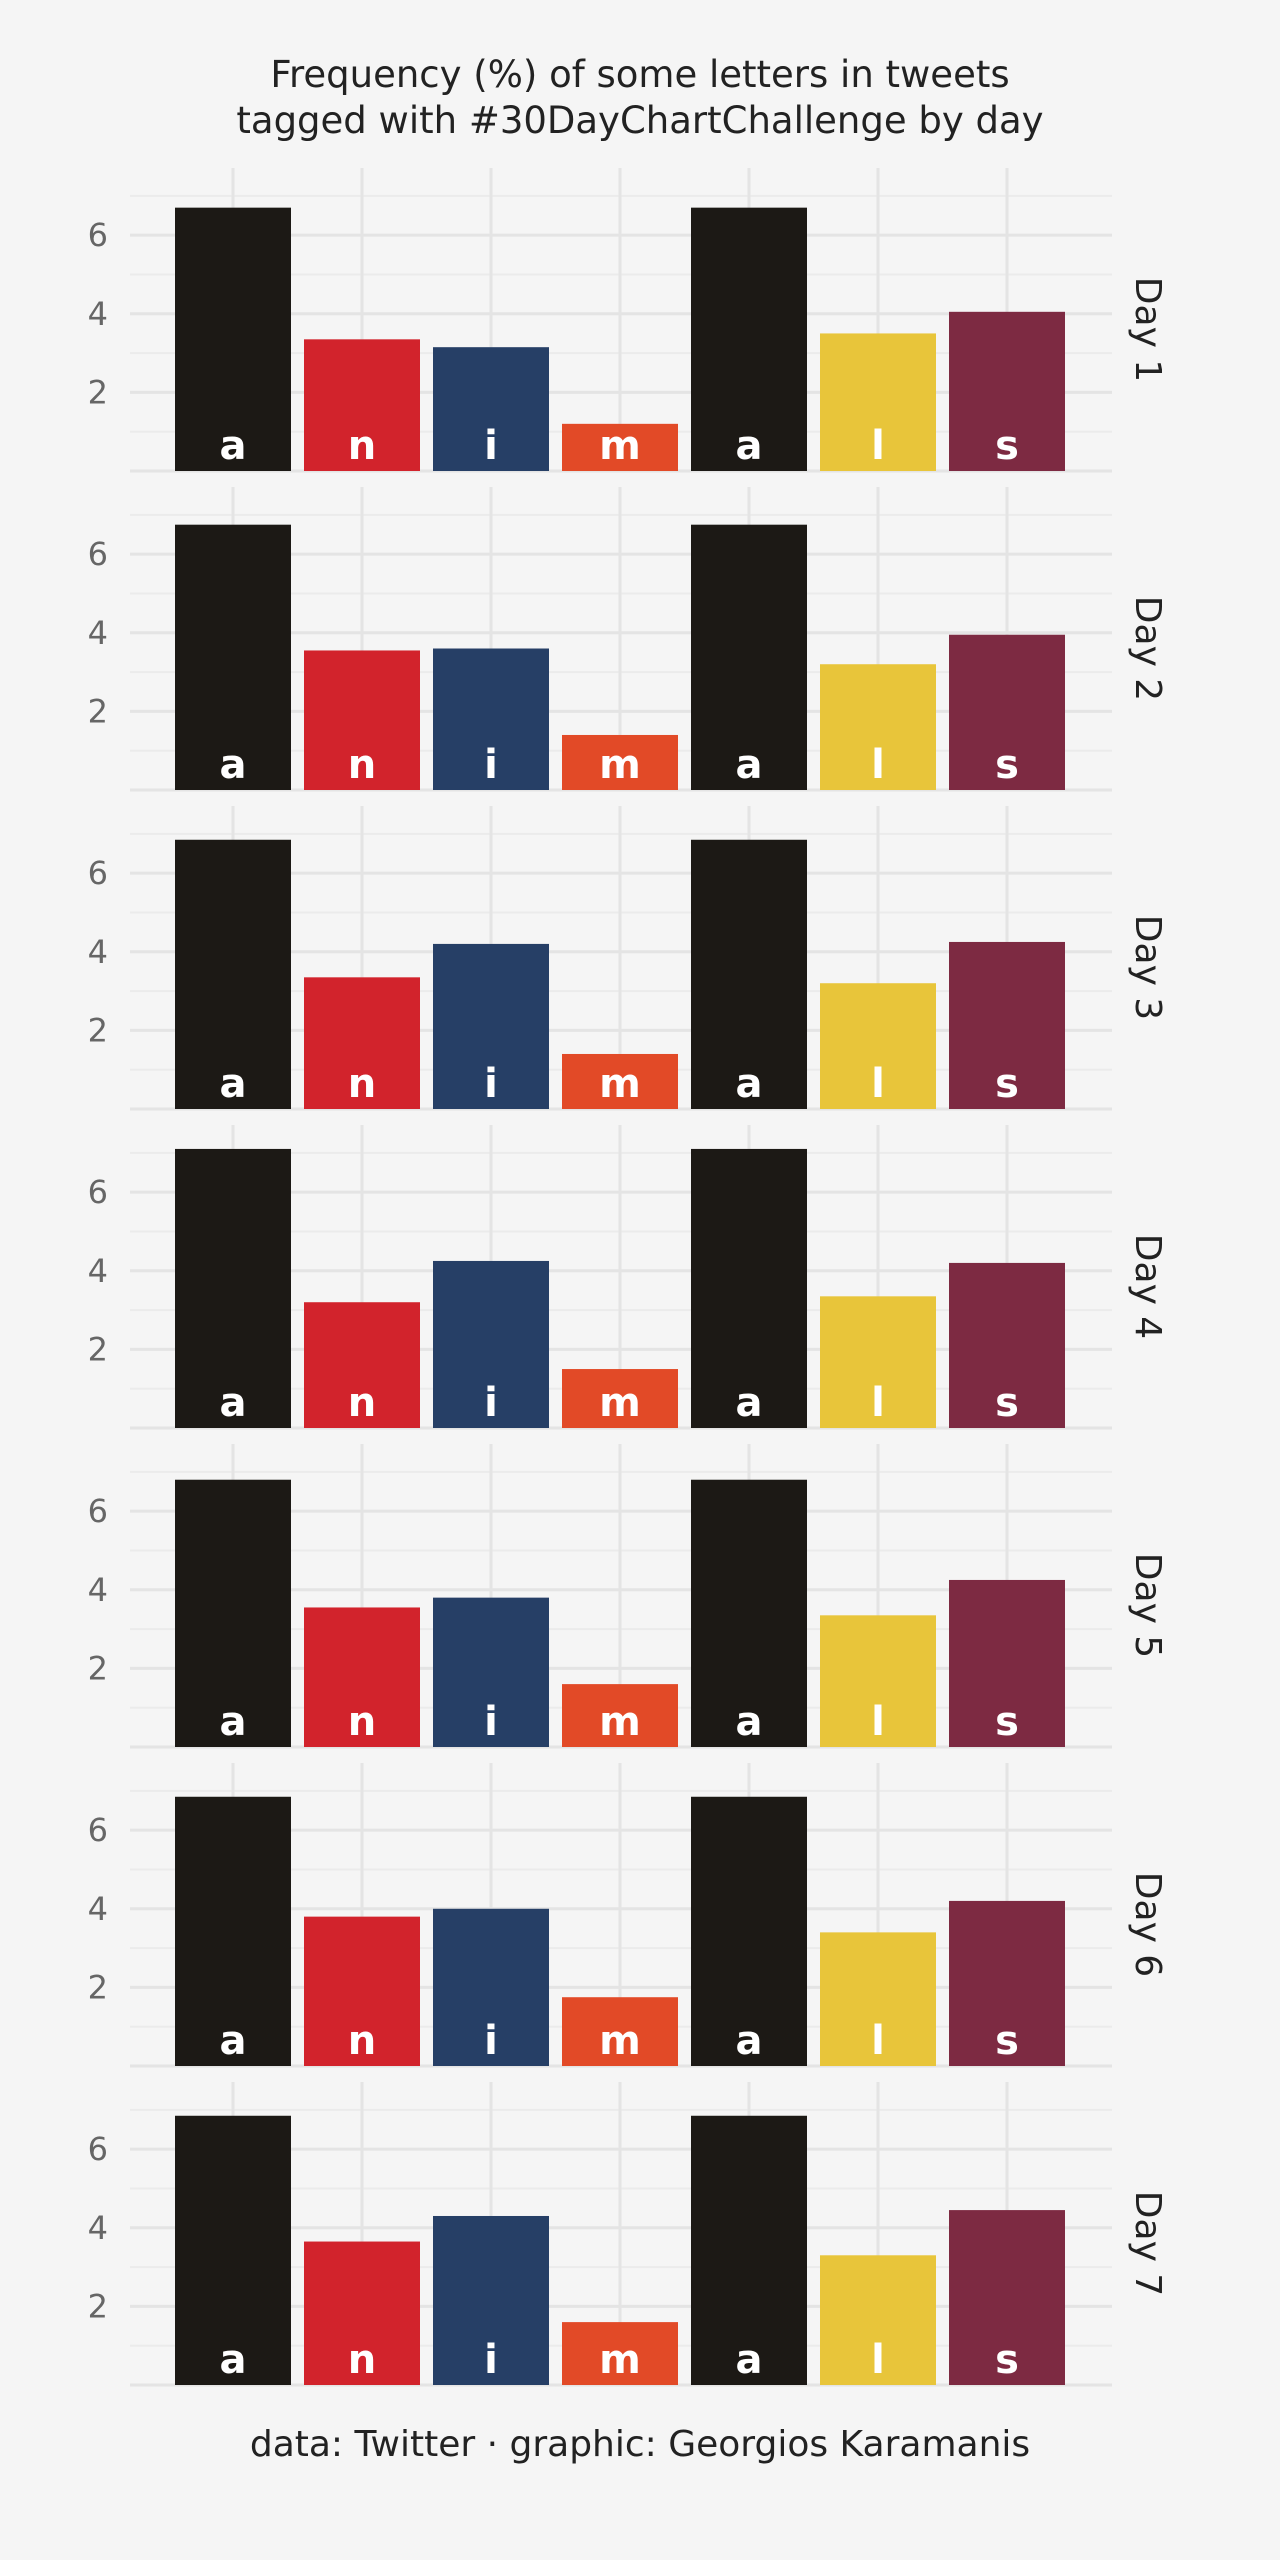 This screenshot has width=1280, height=2560. I want to click on facet-panel: 2 4 6 a n i m a l s Day 5, so click(628, 1596).